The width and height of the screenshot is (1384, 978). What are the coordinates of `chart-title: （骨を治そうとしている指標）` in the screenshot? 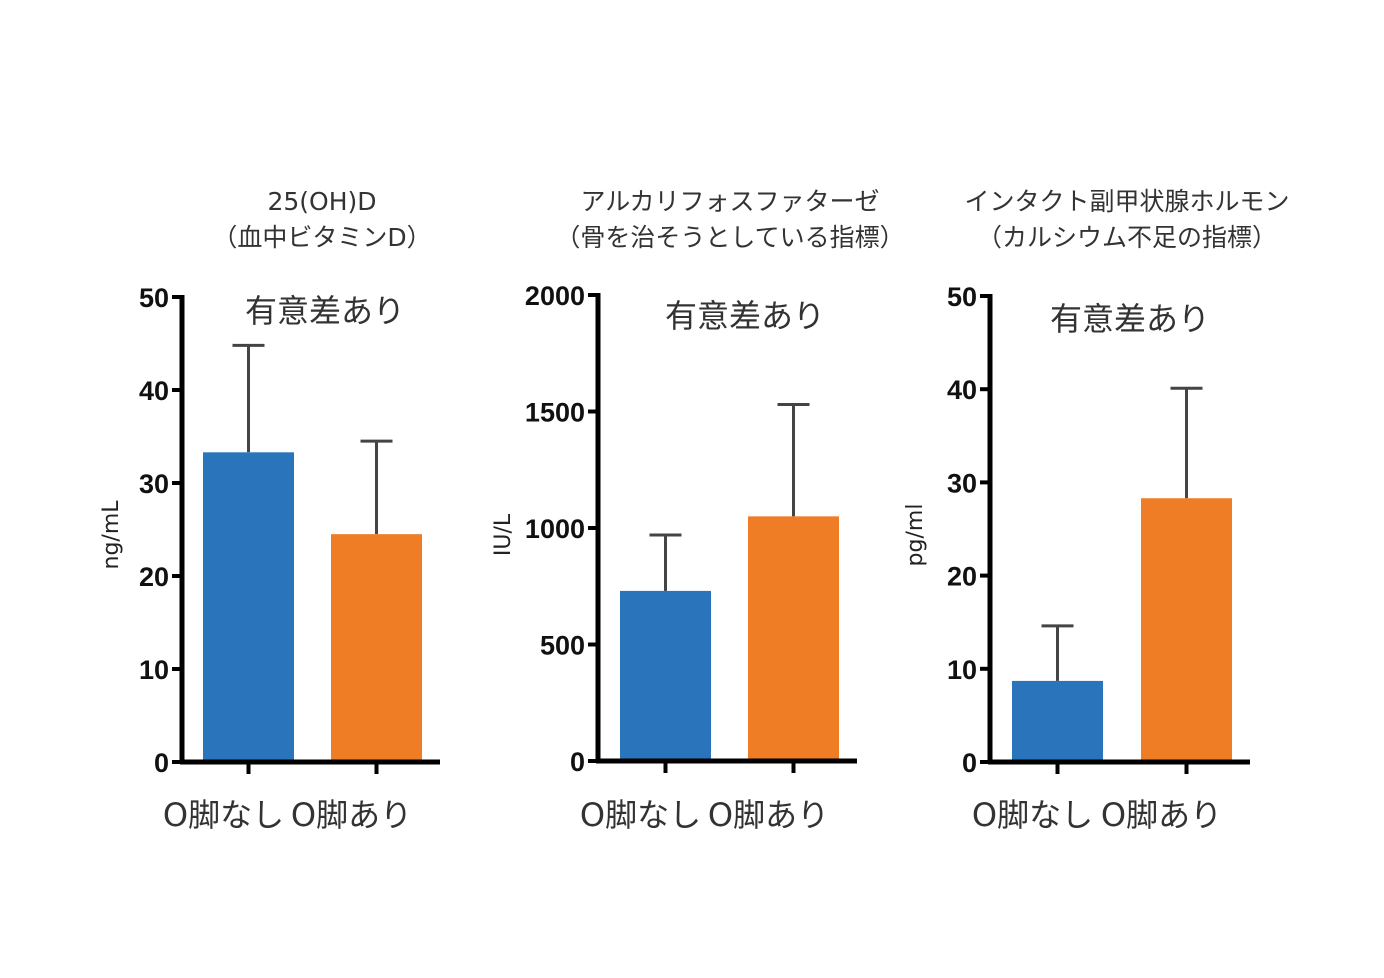 It's located at (729, 237).